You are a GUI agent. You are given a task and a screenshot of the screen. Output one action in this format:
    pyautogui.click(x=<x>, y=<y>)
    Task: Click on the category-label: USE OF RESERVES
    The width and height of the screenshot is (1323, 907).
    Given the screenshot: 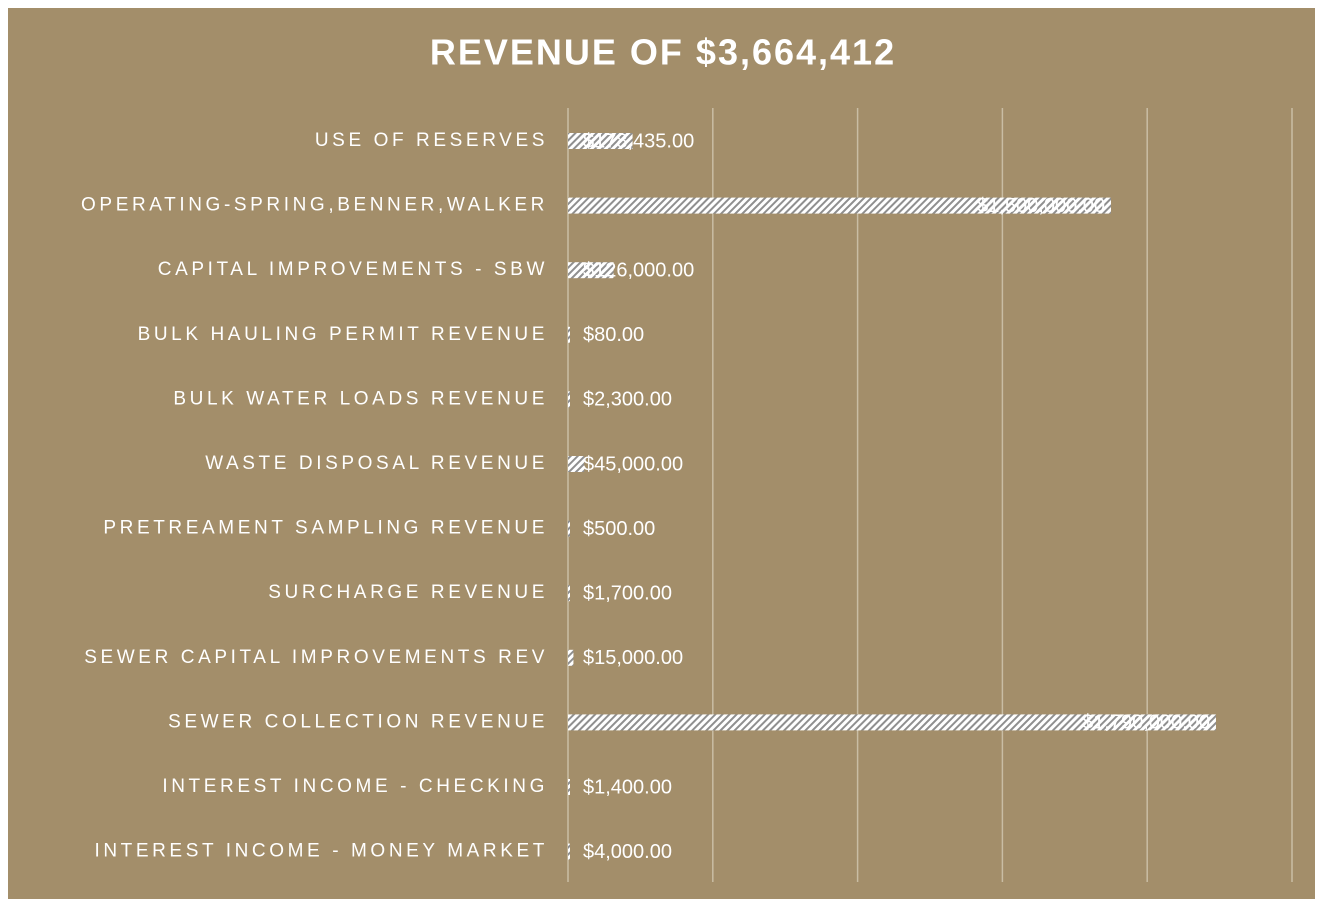 What is the action you would take?
    pyautogui.click(x=431, y=140)
    